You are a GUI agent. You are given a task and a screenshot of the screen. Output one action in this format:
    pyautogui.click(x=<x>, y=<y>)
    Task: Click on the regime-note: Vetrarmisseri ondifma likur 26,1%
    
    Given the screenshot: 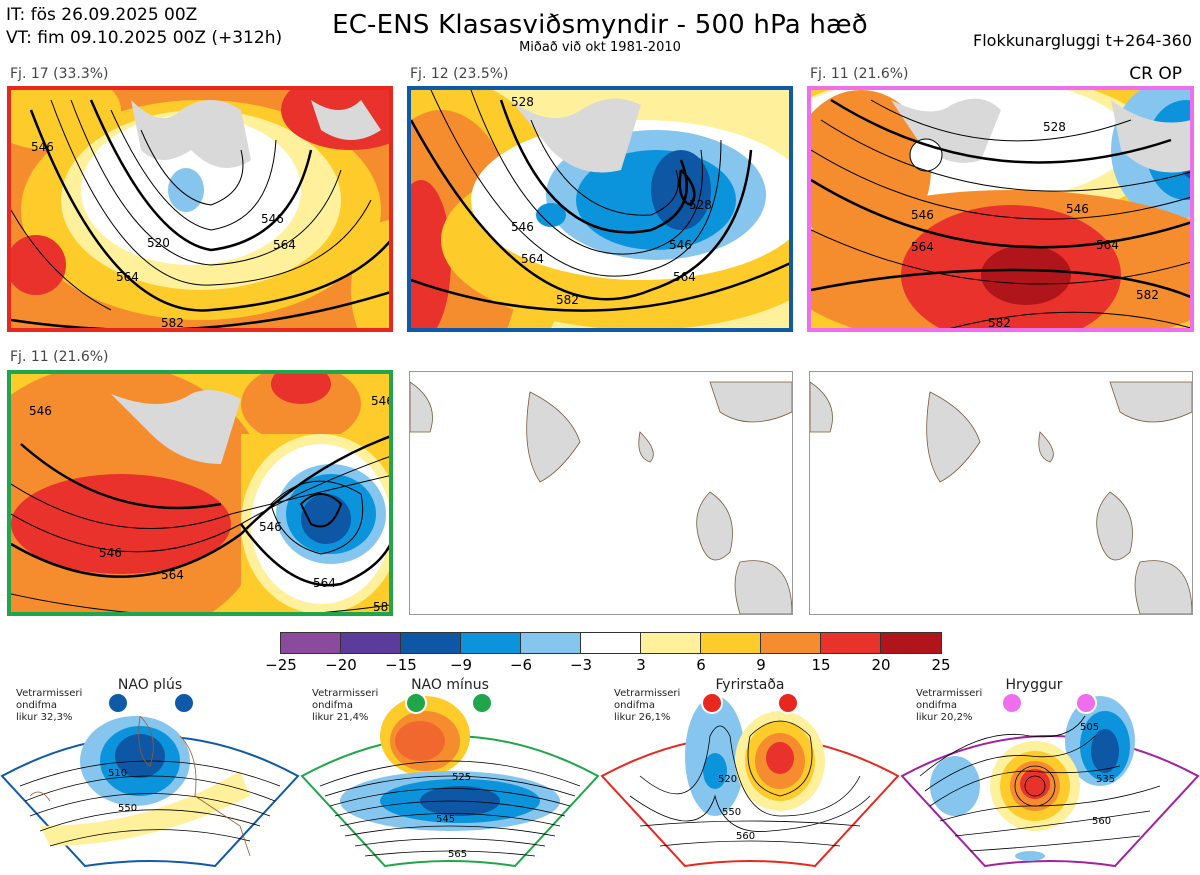 What is the action you would take?
    pyautogui.click(x=647, y=705)
    